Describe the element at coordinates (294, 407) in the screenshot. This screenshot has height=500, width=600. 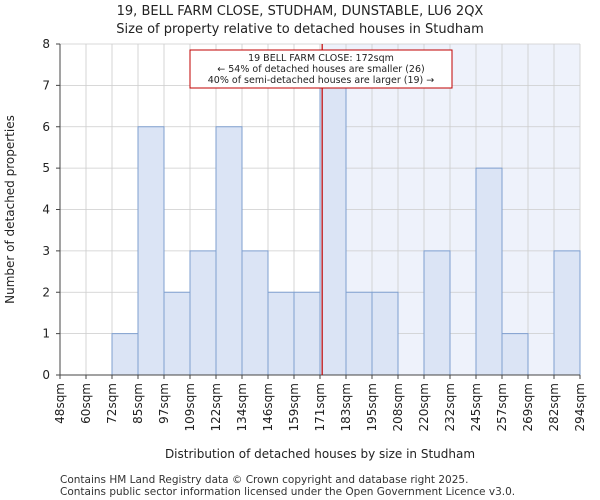
I see `x-tick-label: 159sqm` at that location.